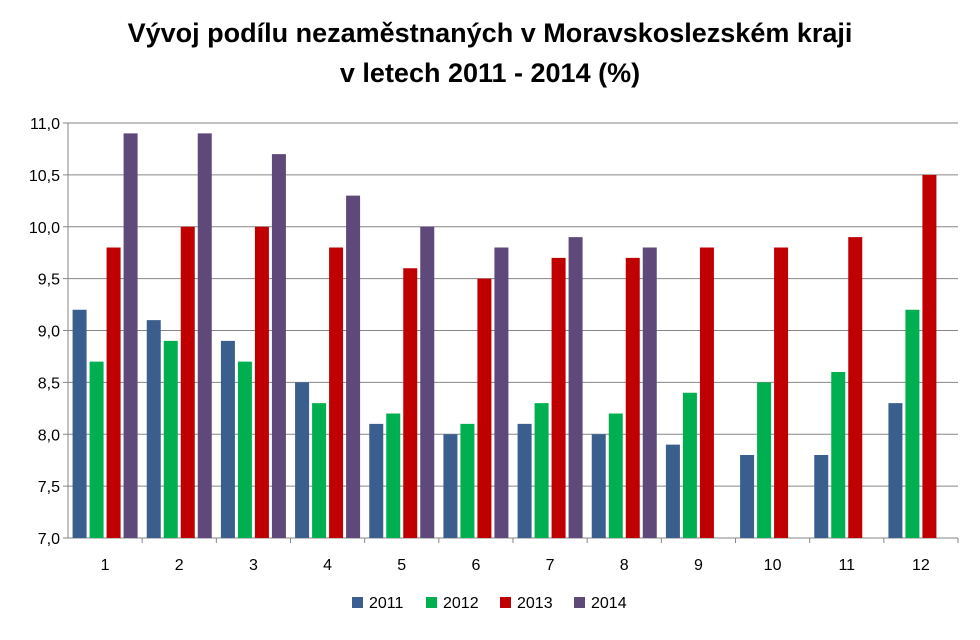 The height and width of the screenshot is (640, 980). What do you see at coordinates (179, 565) in the screenshot?
I see `x-tick-label: 2` at bounding box center [179, 565].